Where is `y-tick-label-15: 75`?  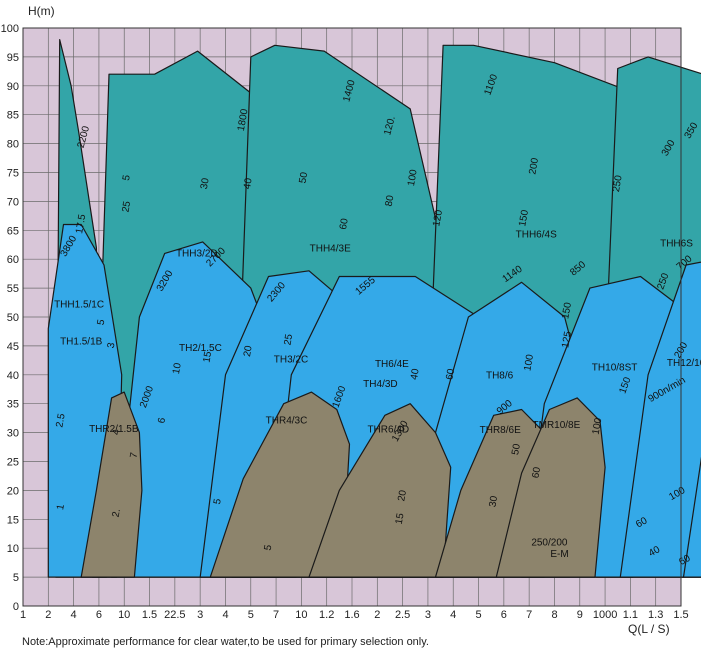
y-tick-label-15: 75 is located at coordinates (13, 174).